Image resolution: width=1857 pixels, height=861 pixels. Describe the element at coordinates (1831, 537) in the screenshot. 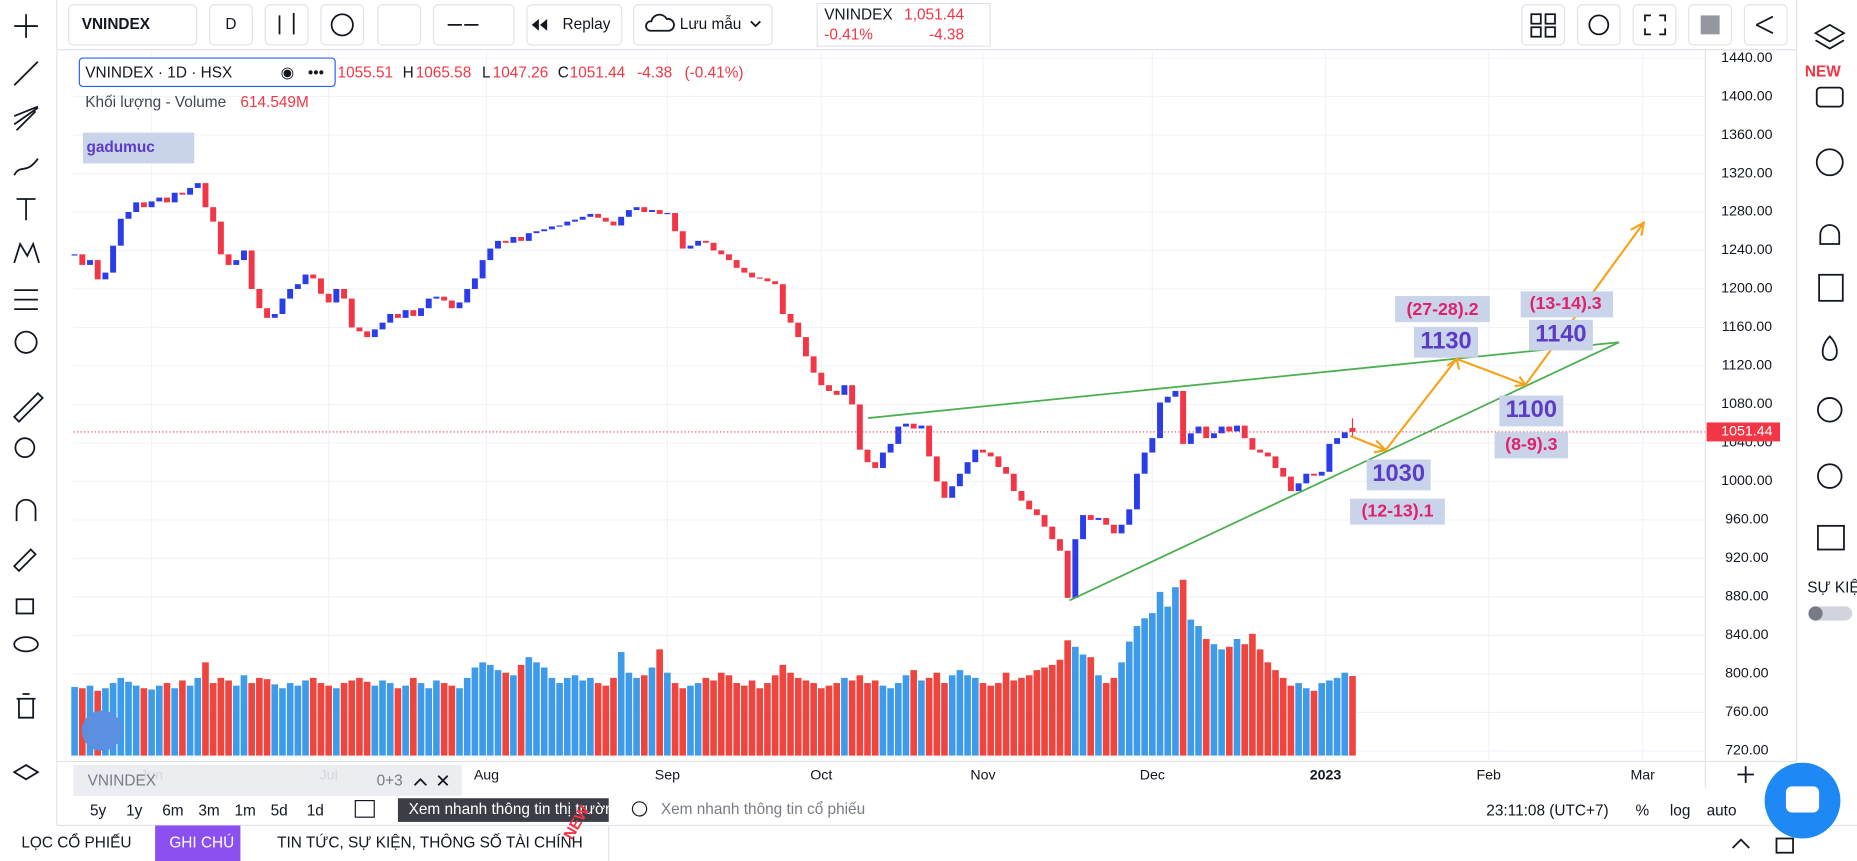

I see `calc-icon` at that location.